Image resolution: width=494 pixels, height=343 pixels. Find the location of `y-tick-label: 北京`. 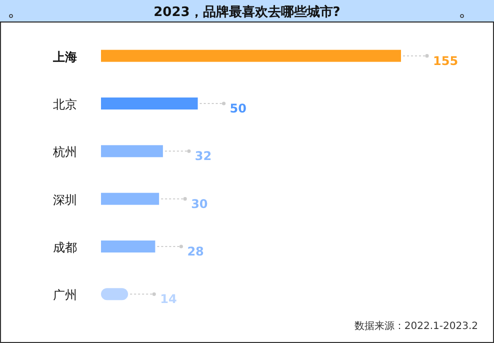

y-tick-label: 北京 is located at coordinates (65, 105).